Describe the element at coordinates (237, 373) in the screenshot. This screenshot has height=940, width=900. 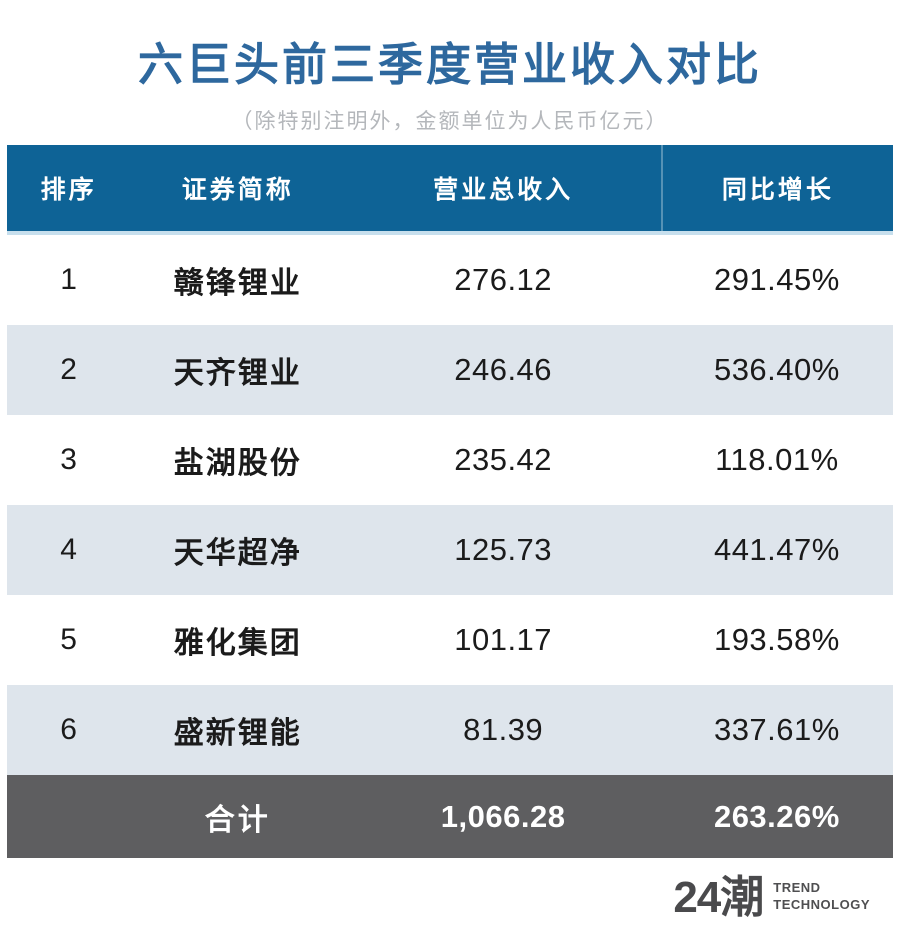
I see `cell-name: 天齐锂业` at that location.